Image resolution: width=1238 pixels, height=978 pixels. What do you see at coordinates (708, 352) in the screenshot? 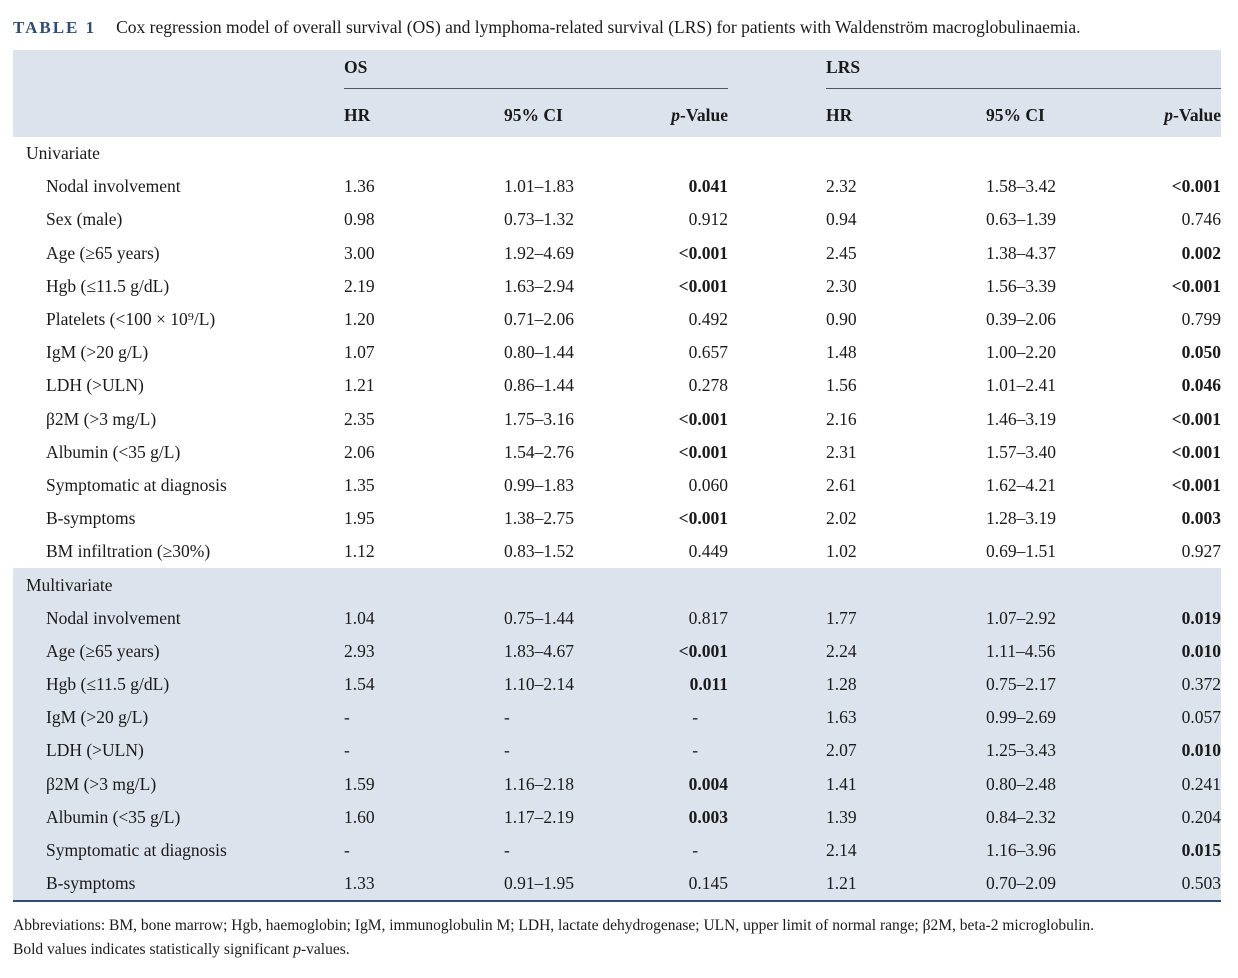
I see `cell-os-p: 0.657` at bounding box center [708, 352].